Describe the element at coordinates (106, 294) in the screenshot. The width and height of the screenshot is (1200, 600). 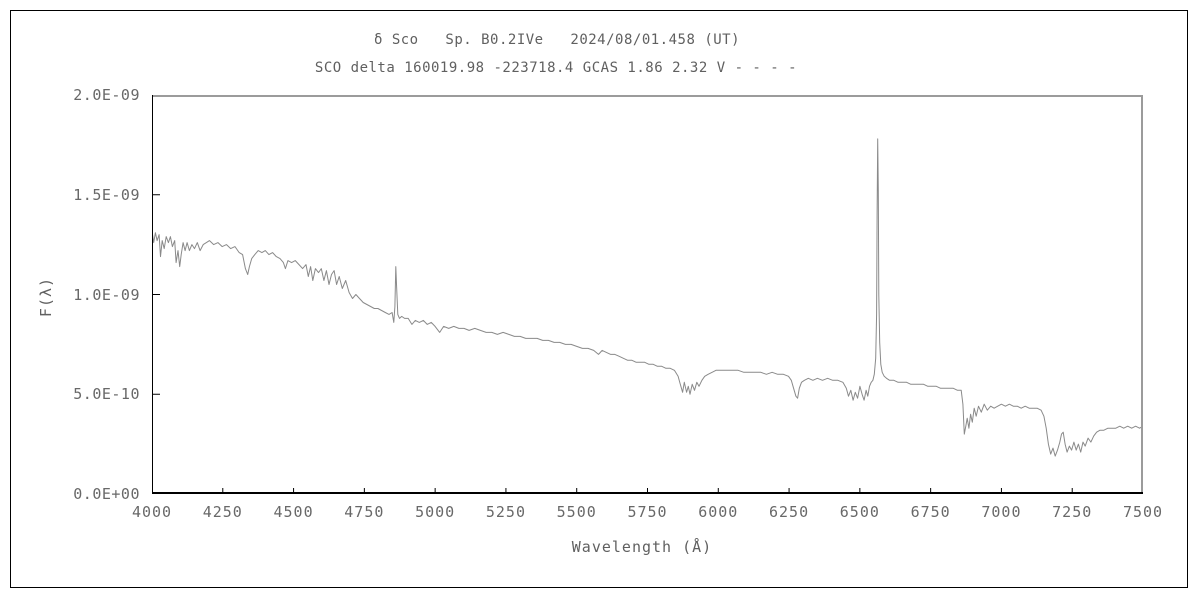
I see `y-tick-label: 1.0E-09` at that location.